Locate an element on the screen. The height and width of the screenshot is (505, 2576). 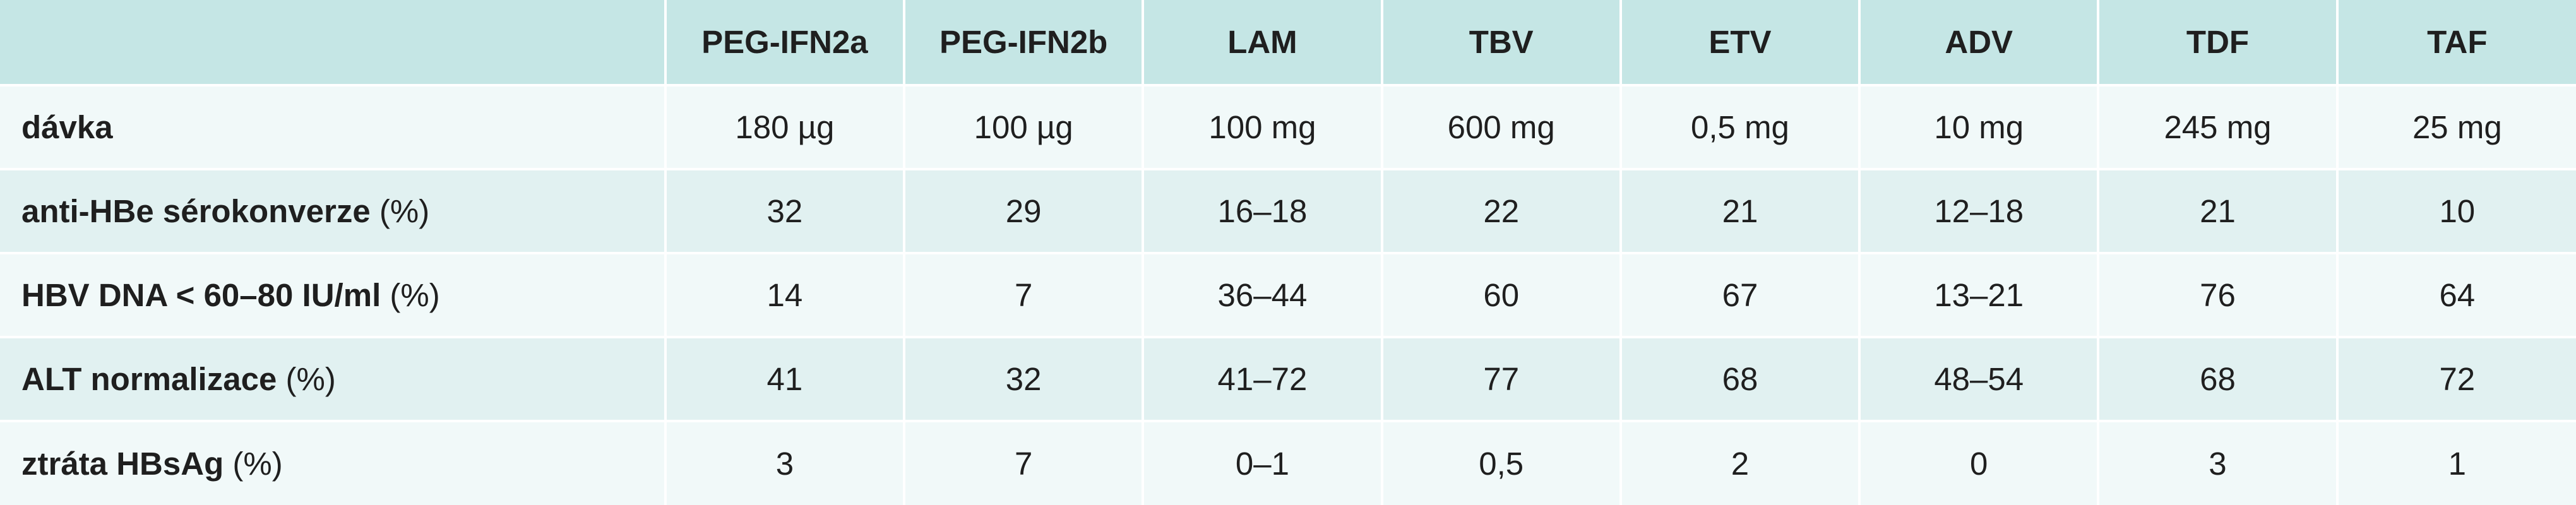
column-header: PEG-IFN2b is located at coordinates (1024, 43).